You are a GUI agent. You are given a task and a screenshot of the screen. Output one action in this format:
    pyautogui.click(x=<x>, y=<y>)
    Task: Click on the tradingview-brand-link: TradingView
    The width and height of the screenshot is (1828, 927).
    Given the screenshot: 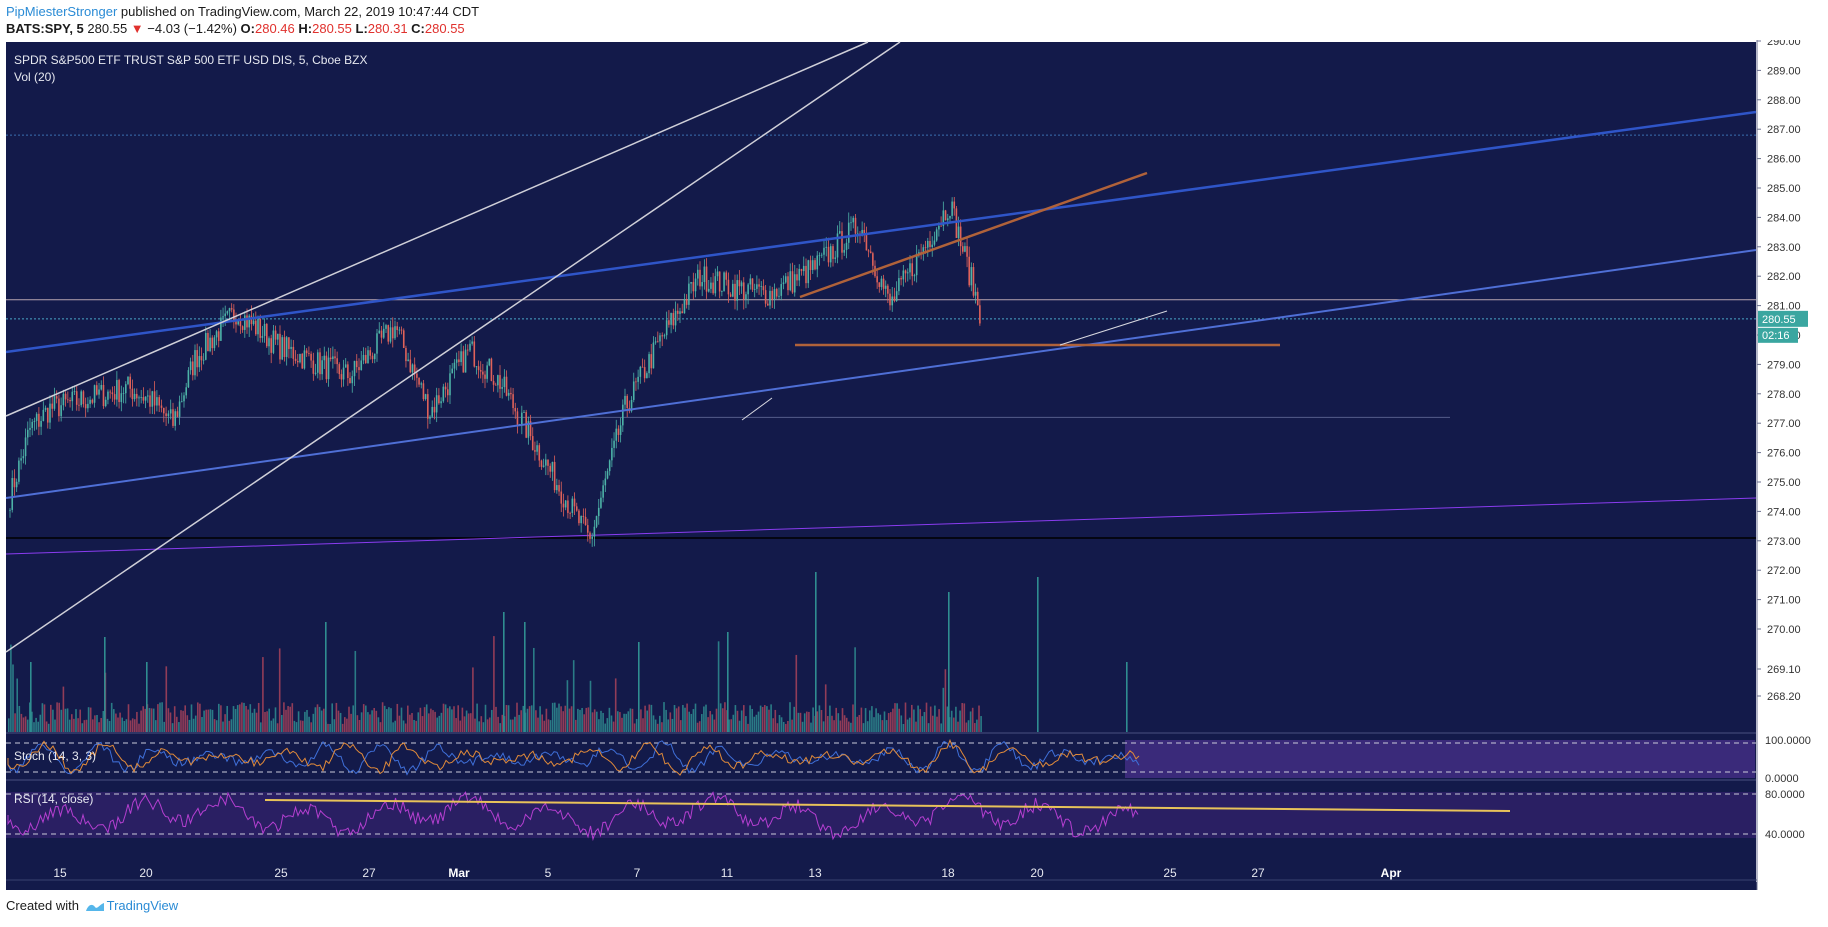 What is the action you would take?
    pyautogui.click(x=142, y=905)
    